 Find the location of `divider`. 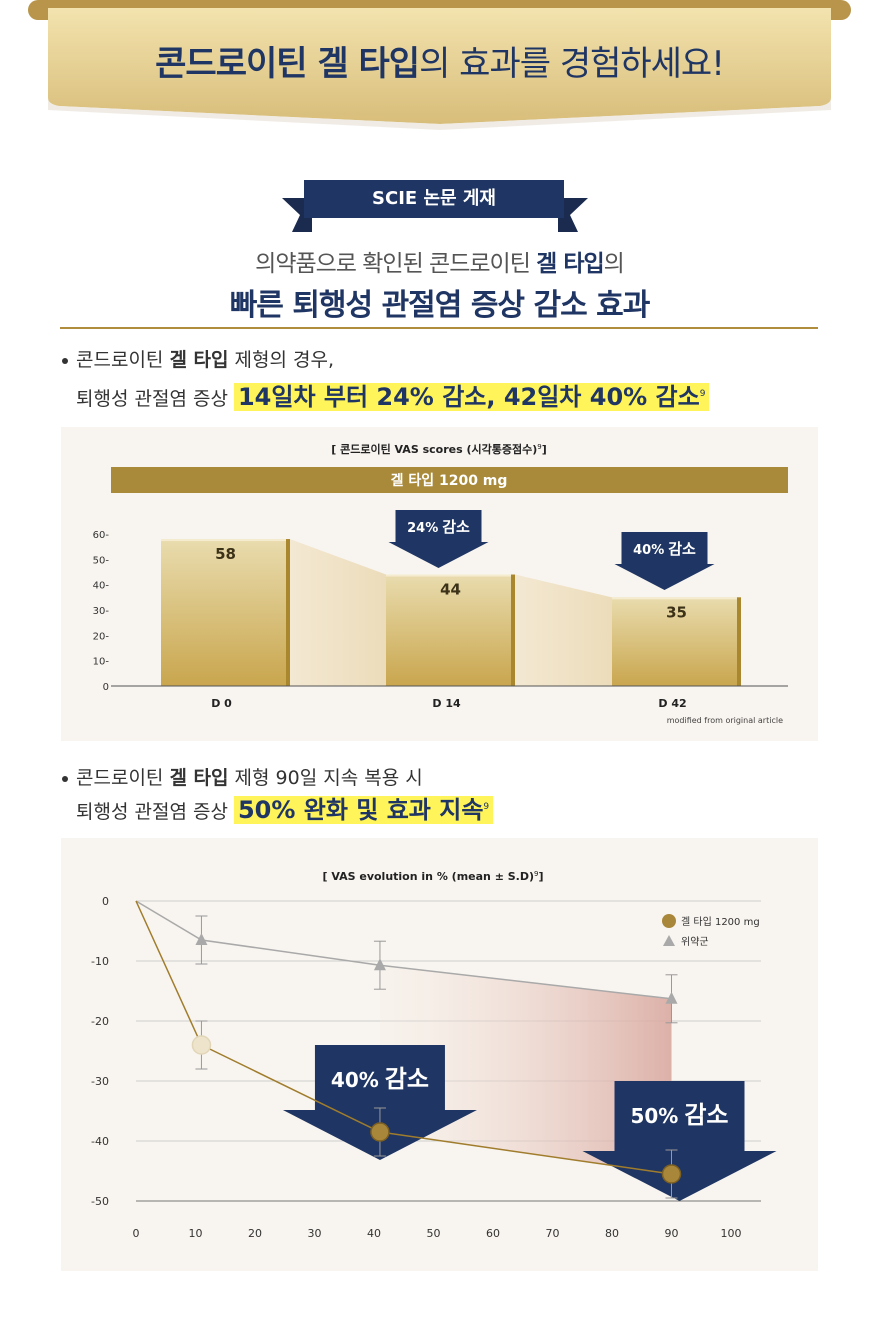

divider is located at coordinates (439, 328).